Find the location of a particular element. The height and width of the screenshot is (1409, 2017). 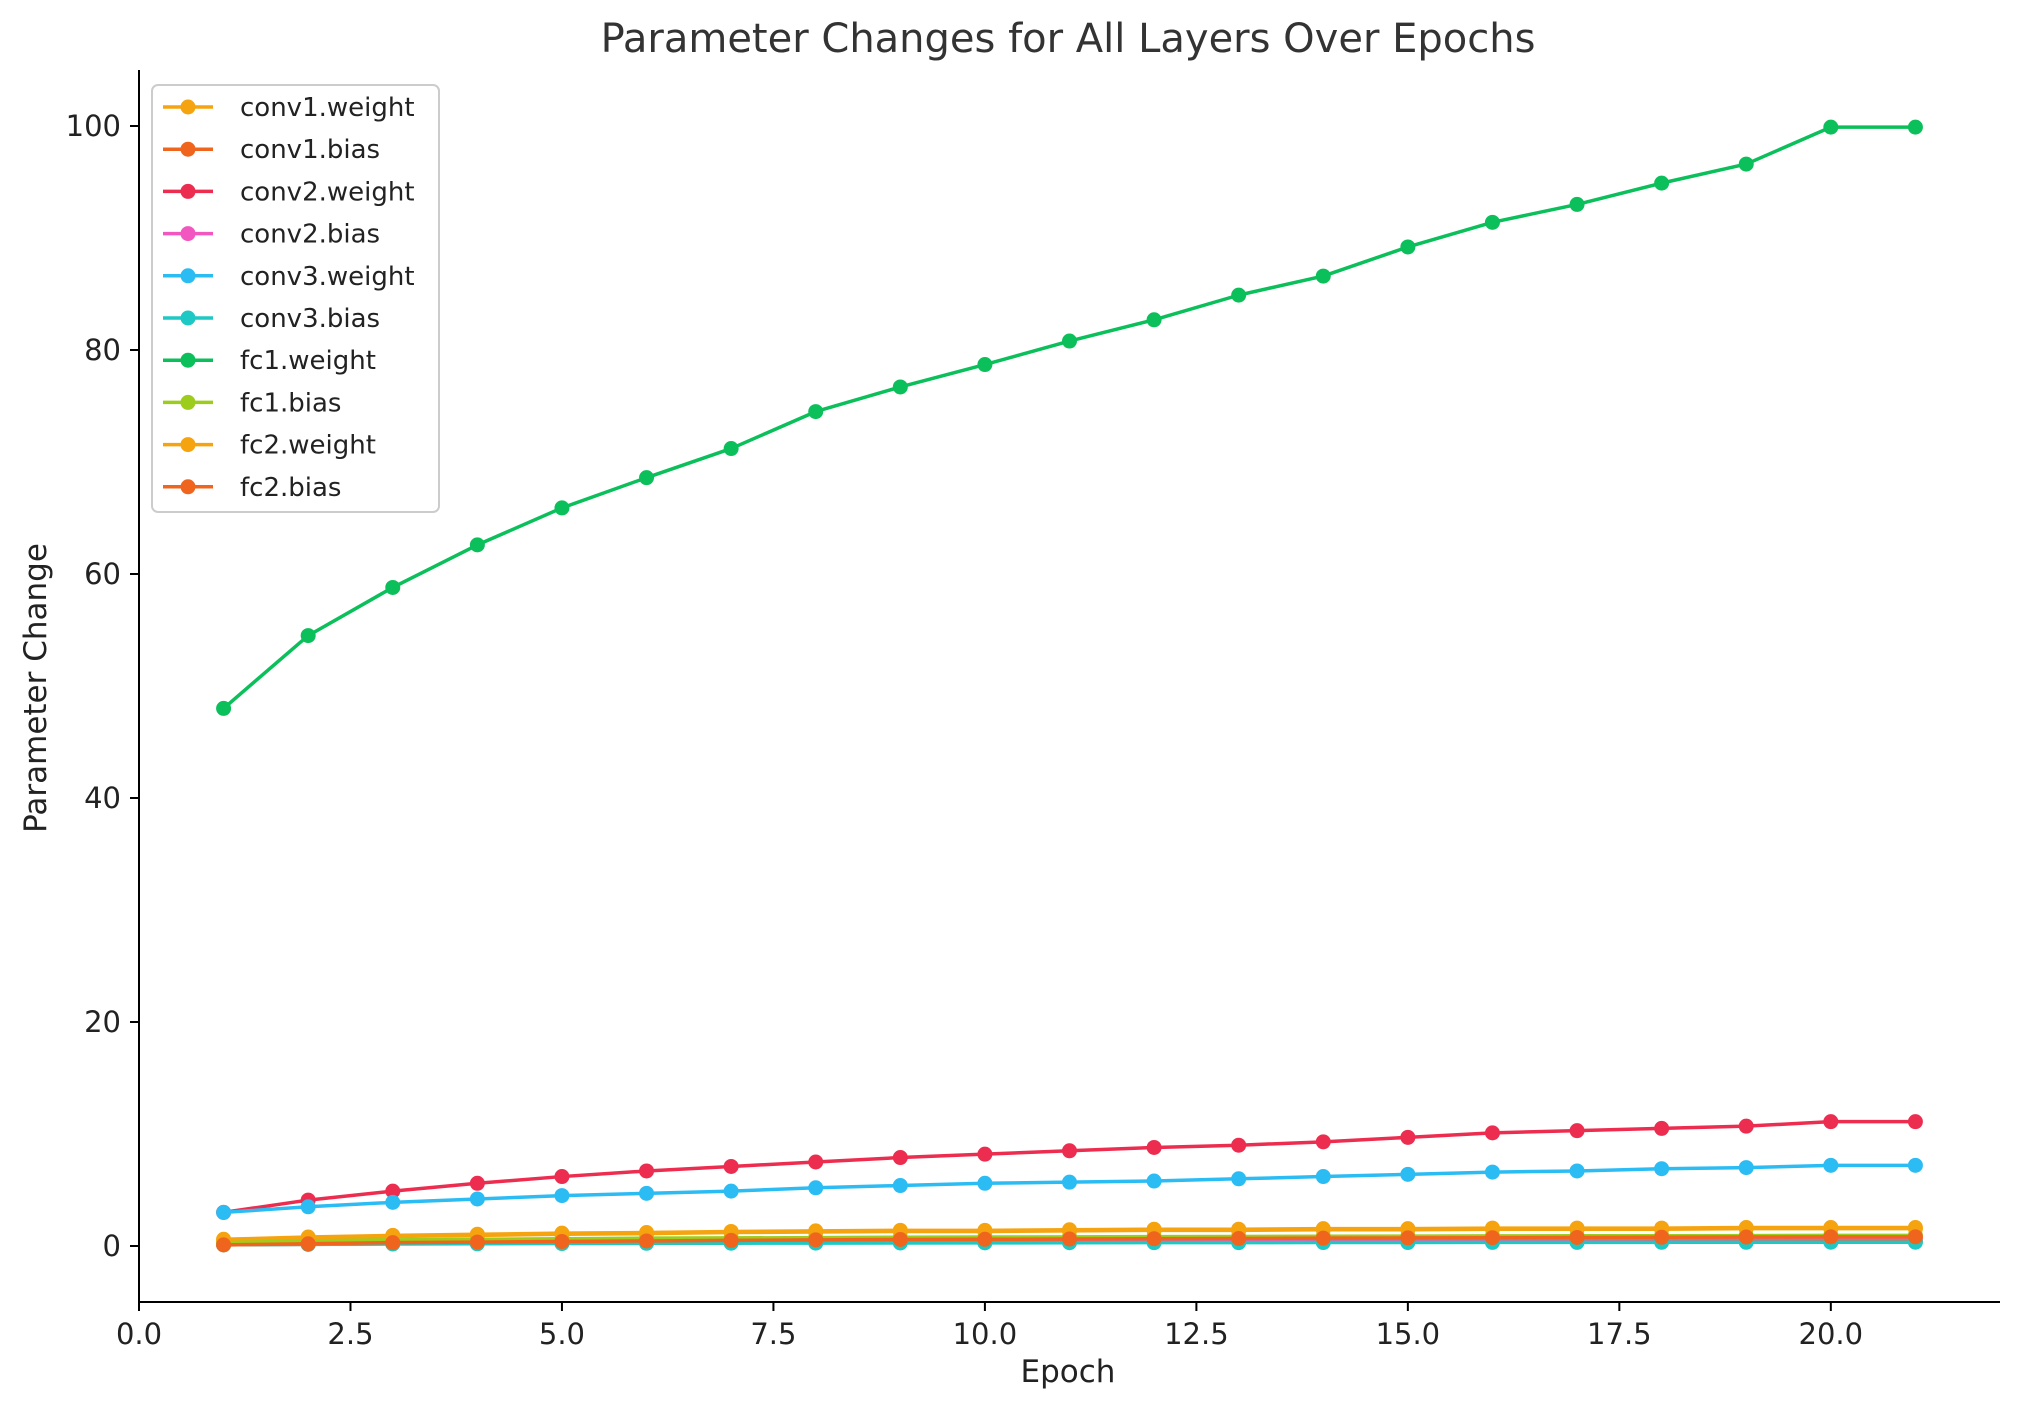

y-tick-label: 60 is located at coordinates (102, 574).